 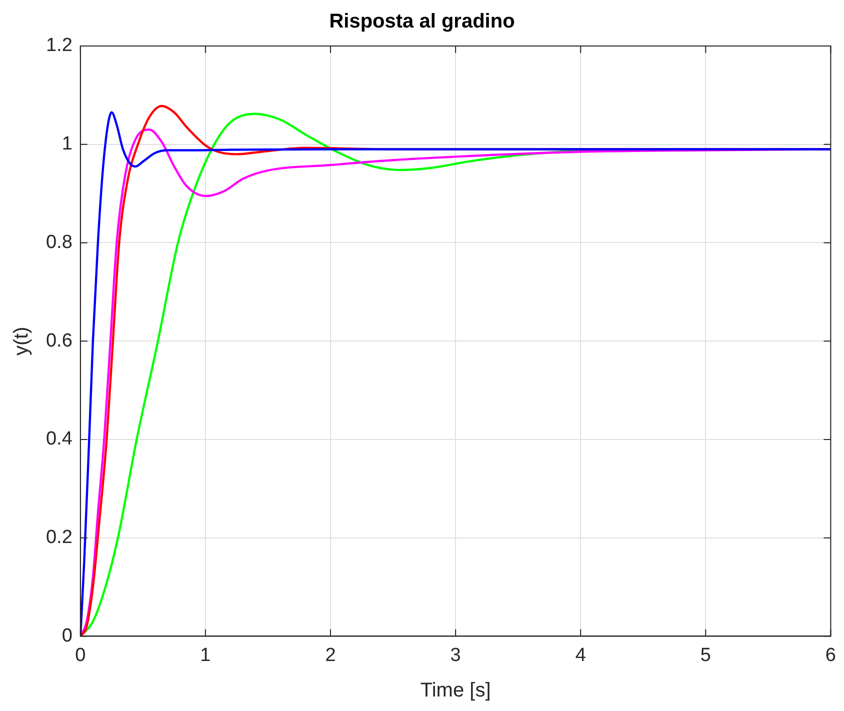 What do you see at coordinates (59, 341) in the screenshot?
I see `y-tick-label: 0.6` at bounding box center [59, 341].